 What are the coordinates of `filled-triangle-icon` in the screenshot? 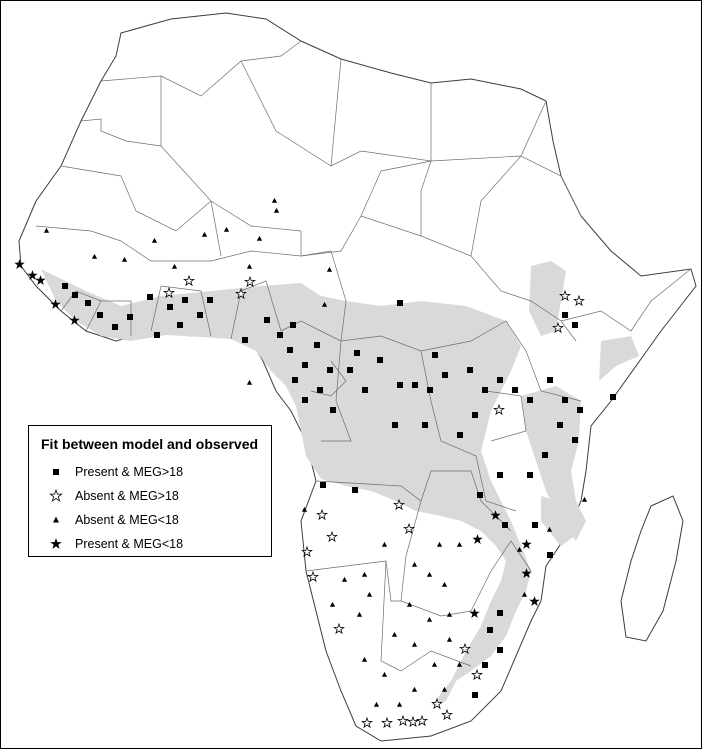 It's located at (56, 519).